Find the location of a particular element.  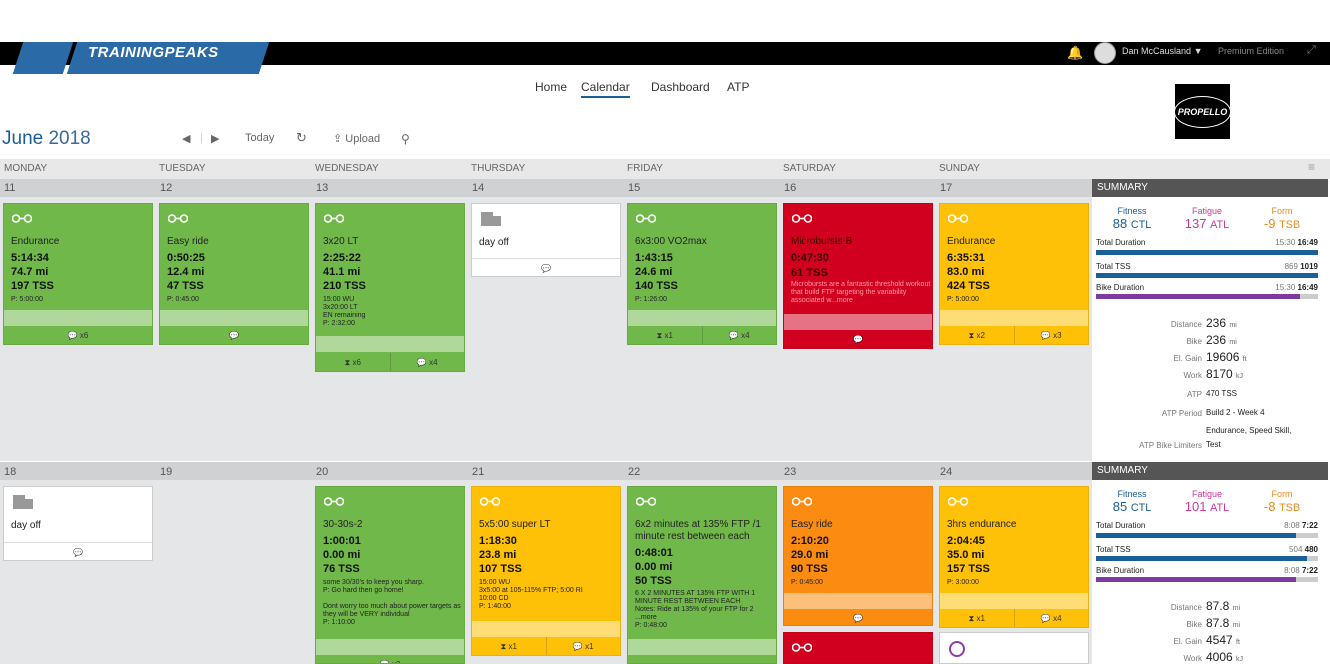

upload-button: ⇪ Upload is located at coordinates (356, 138).